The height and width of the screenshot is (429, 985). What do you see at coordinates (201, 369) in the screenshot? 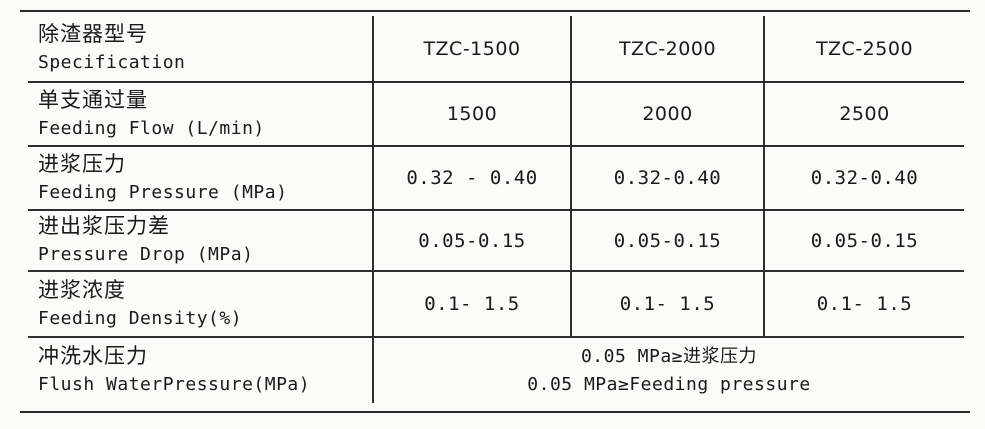
I see `row-label: 冲洗水压力 Flush WaterPressure(MPa)` at bounding box center [201, 369].